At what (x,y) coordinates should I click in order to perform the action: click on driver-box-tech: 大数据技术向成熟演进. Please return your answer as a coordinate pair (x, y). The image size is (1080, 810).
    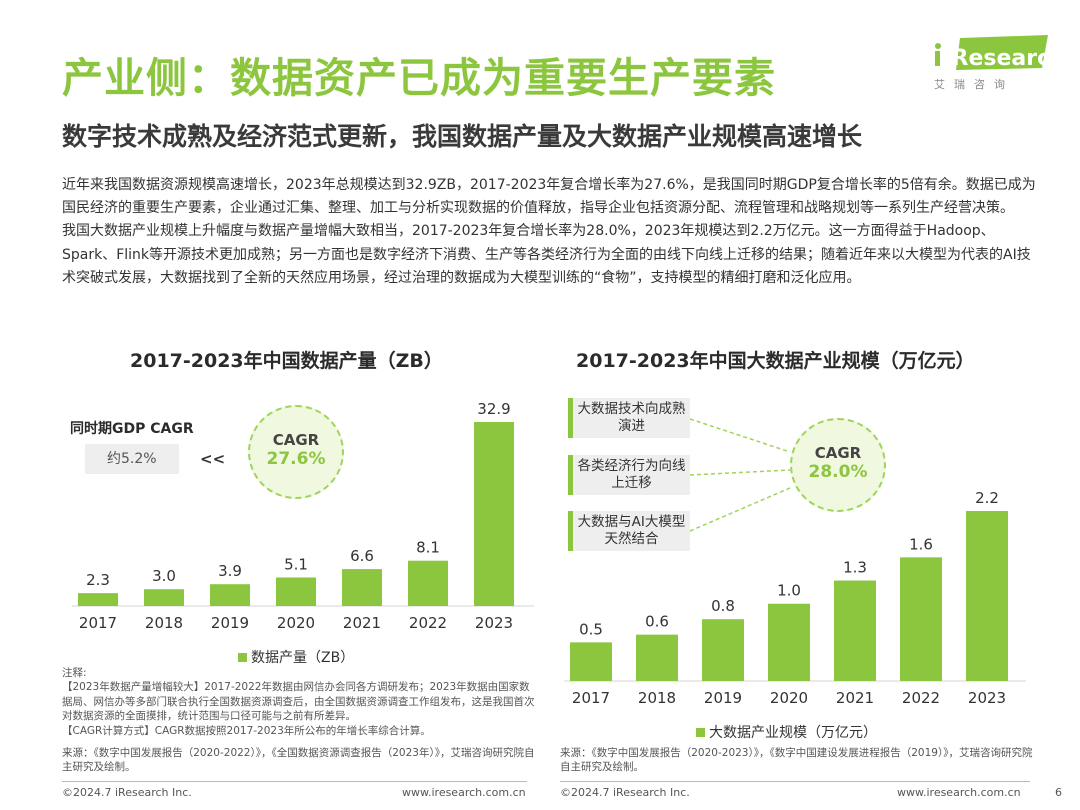
    Looking at the image, I should click on (629, 418).